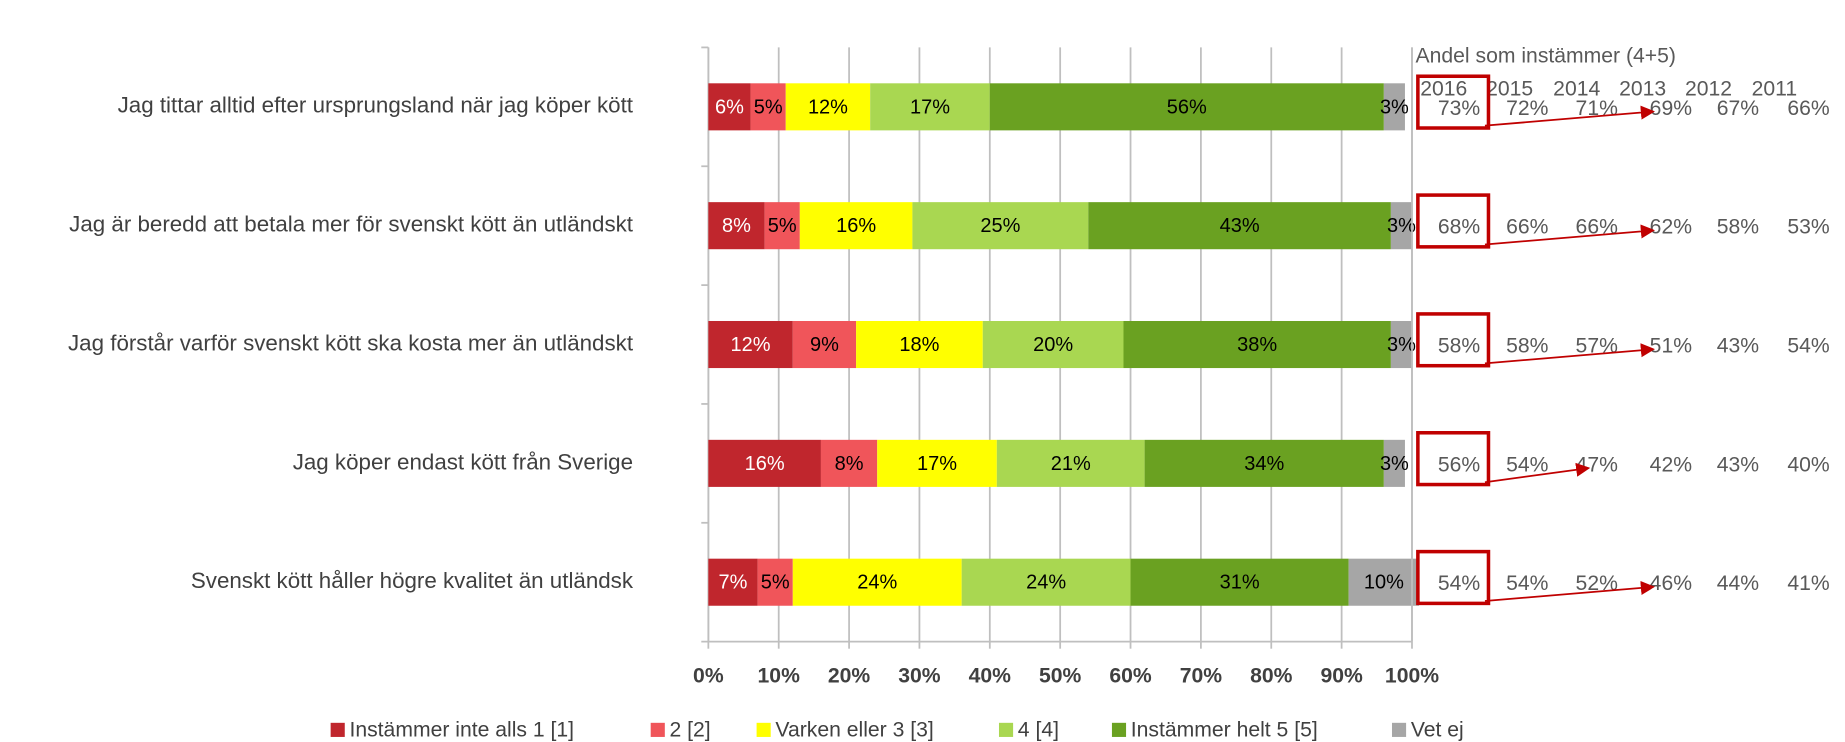 The width and height of the screenshot is (1845, 742). Describe the element at coordinates (1201, 676) in the screenshot. I see `x-tick-label: 70%` at that location.